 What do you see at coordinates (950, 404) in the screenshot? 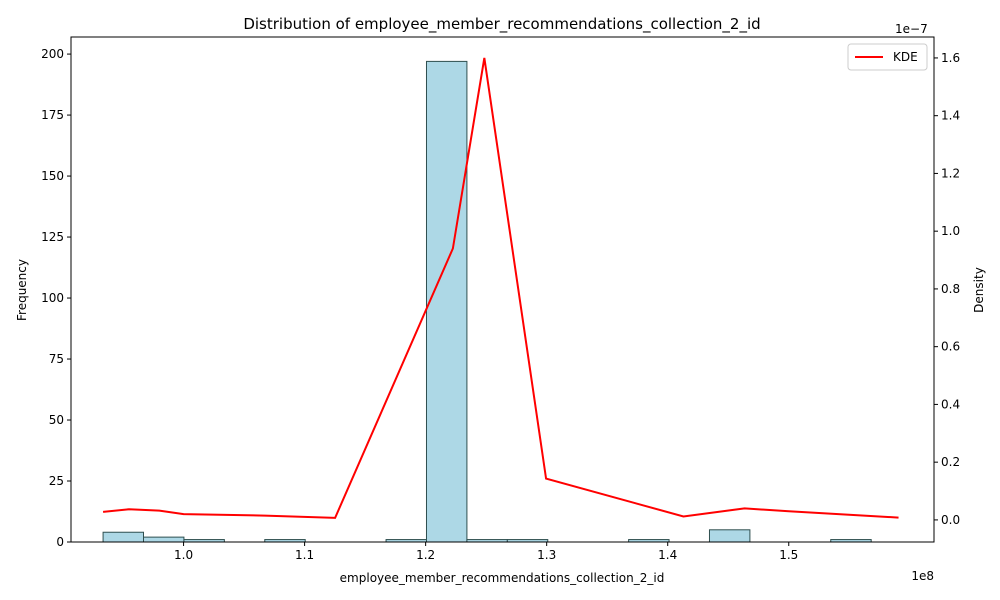
I see `y2-tick-label: 0.4` at bounding box center [950, 404].